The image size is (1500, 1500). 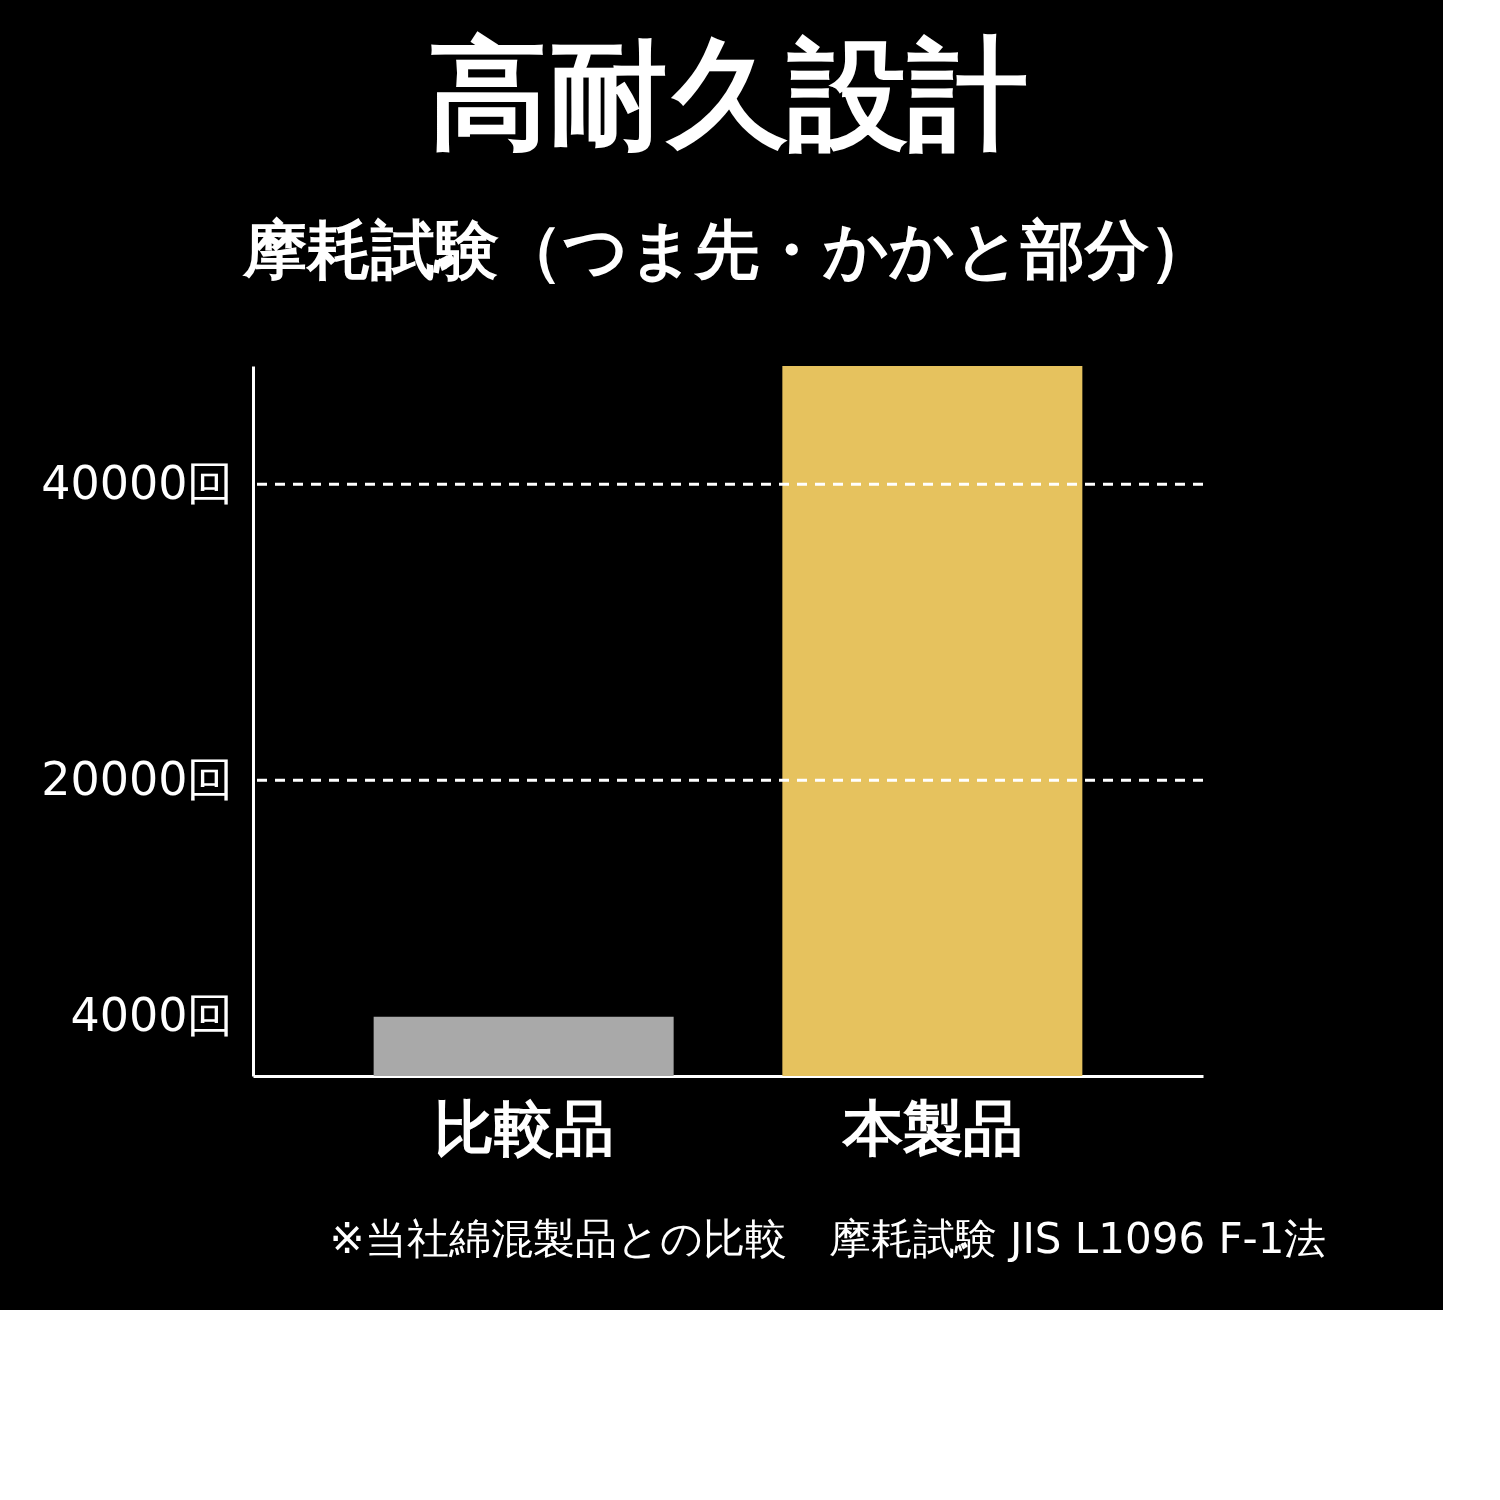 What do you see at coordinates (524, 1127) in the screenshot?
I see `x-tick-label: 比較品` at bounding box center [524, 1127].